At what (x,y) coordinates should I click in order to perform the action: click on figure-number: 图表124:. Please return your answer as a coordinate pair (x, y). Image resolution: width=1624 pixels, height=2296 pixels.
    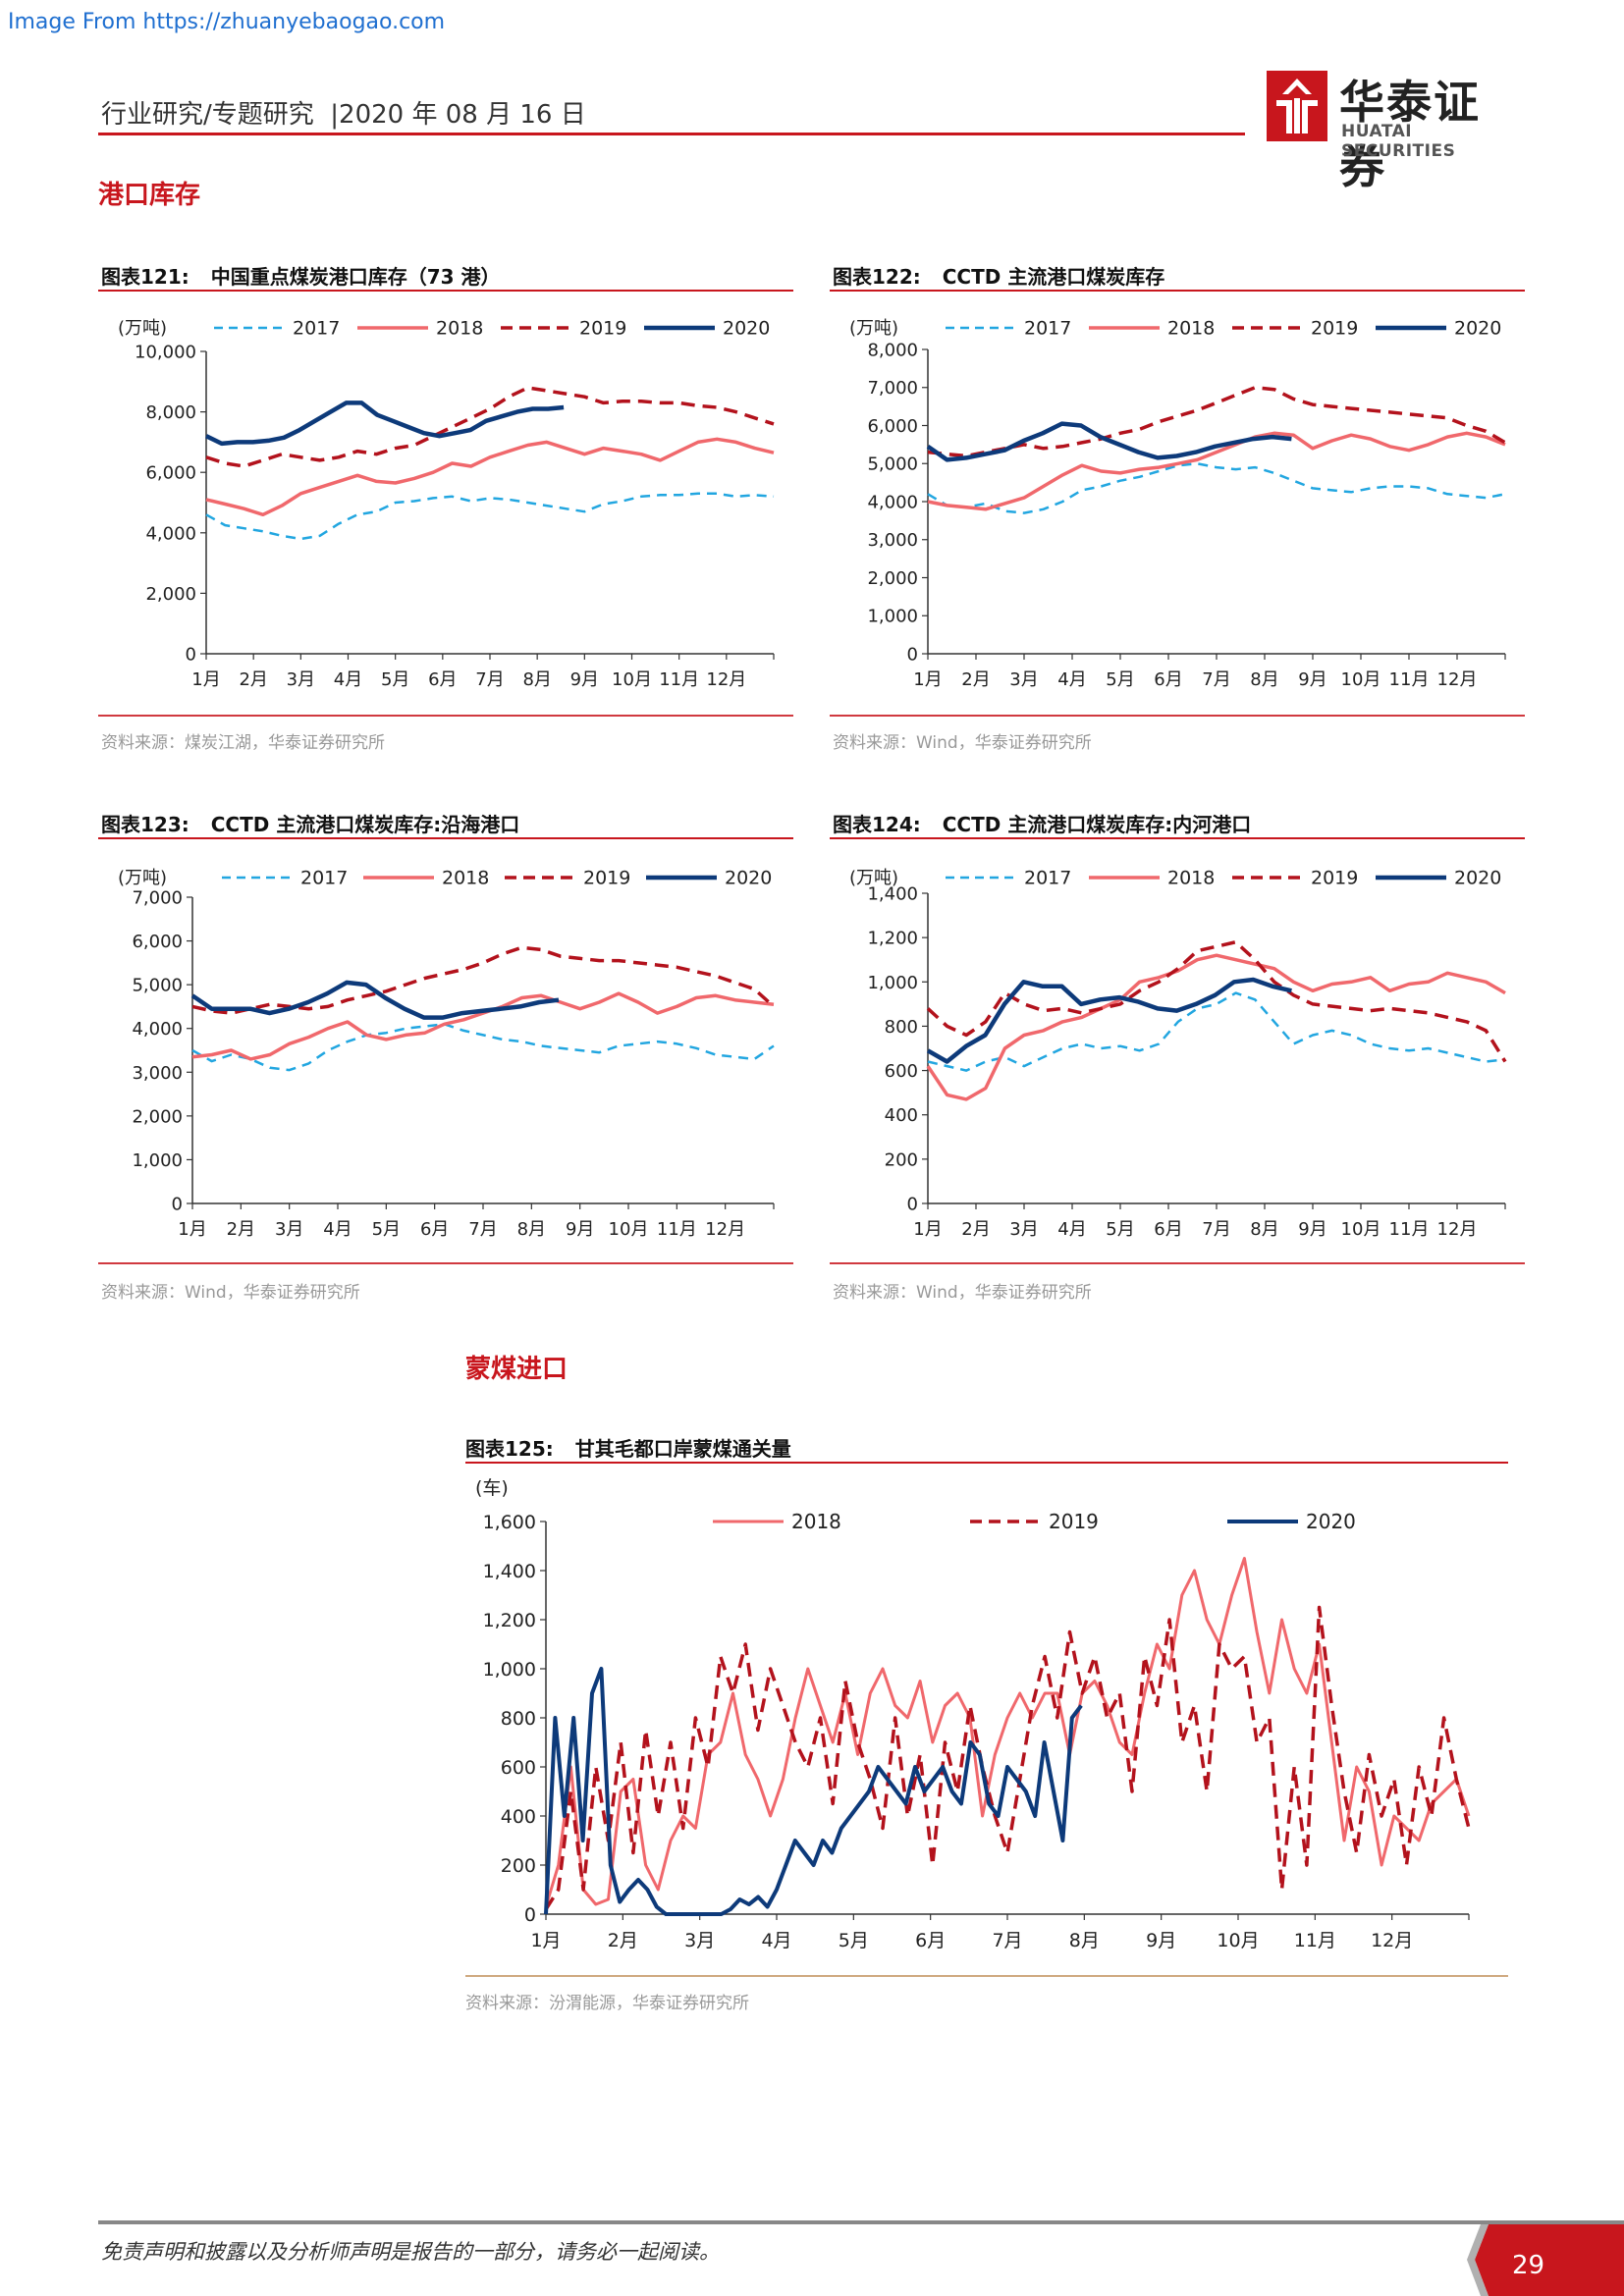
    Looking at the image, I should click on (877, 824).